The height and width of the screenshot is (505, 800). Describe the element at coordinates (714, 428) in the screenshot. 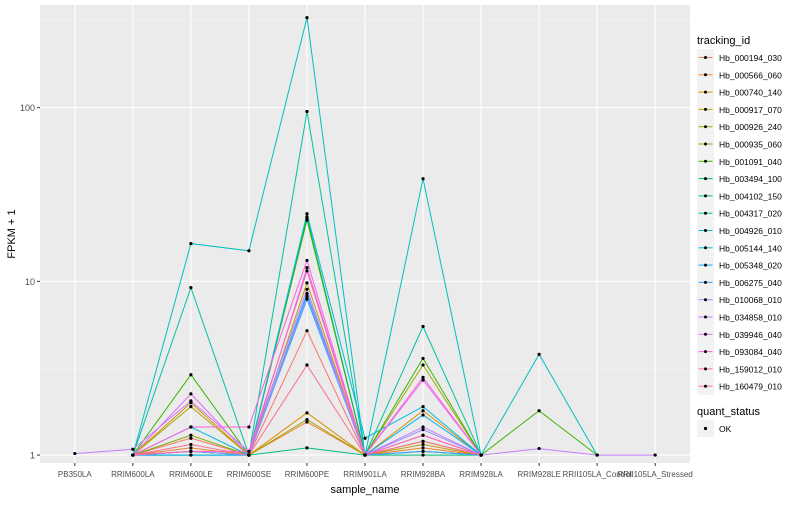

I see `shape-legend-entries: OK` at that location.